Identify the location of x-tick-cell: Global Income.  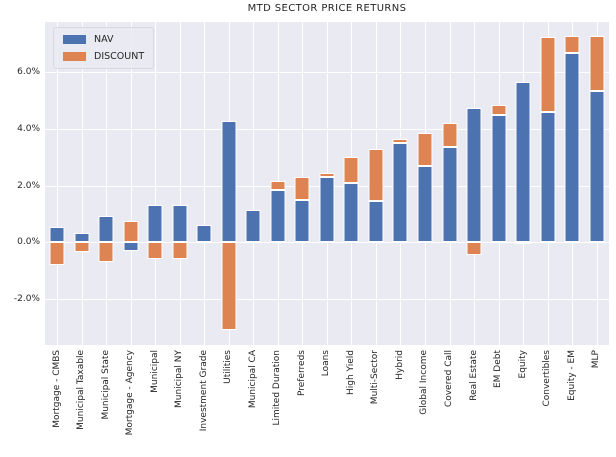
(425, 402).